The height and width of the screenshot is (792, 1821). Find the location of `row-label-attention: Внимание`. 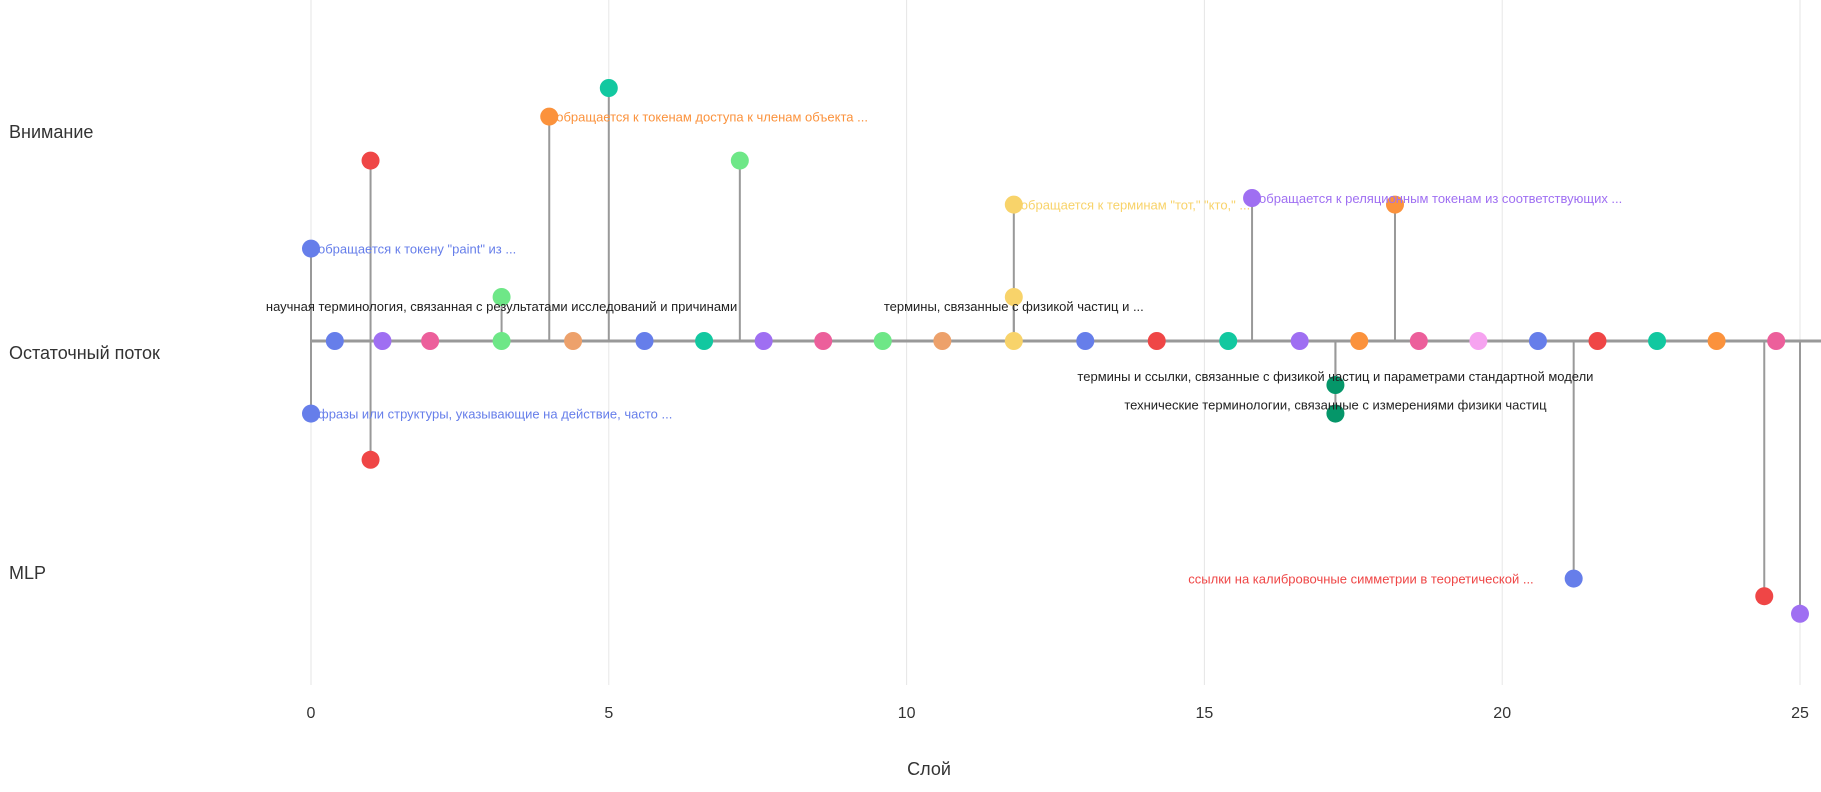

row-label-attention: Внимание is located at coordinates (51, 132).